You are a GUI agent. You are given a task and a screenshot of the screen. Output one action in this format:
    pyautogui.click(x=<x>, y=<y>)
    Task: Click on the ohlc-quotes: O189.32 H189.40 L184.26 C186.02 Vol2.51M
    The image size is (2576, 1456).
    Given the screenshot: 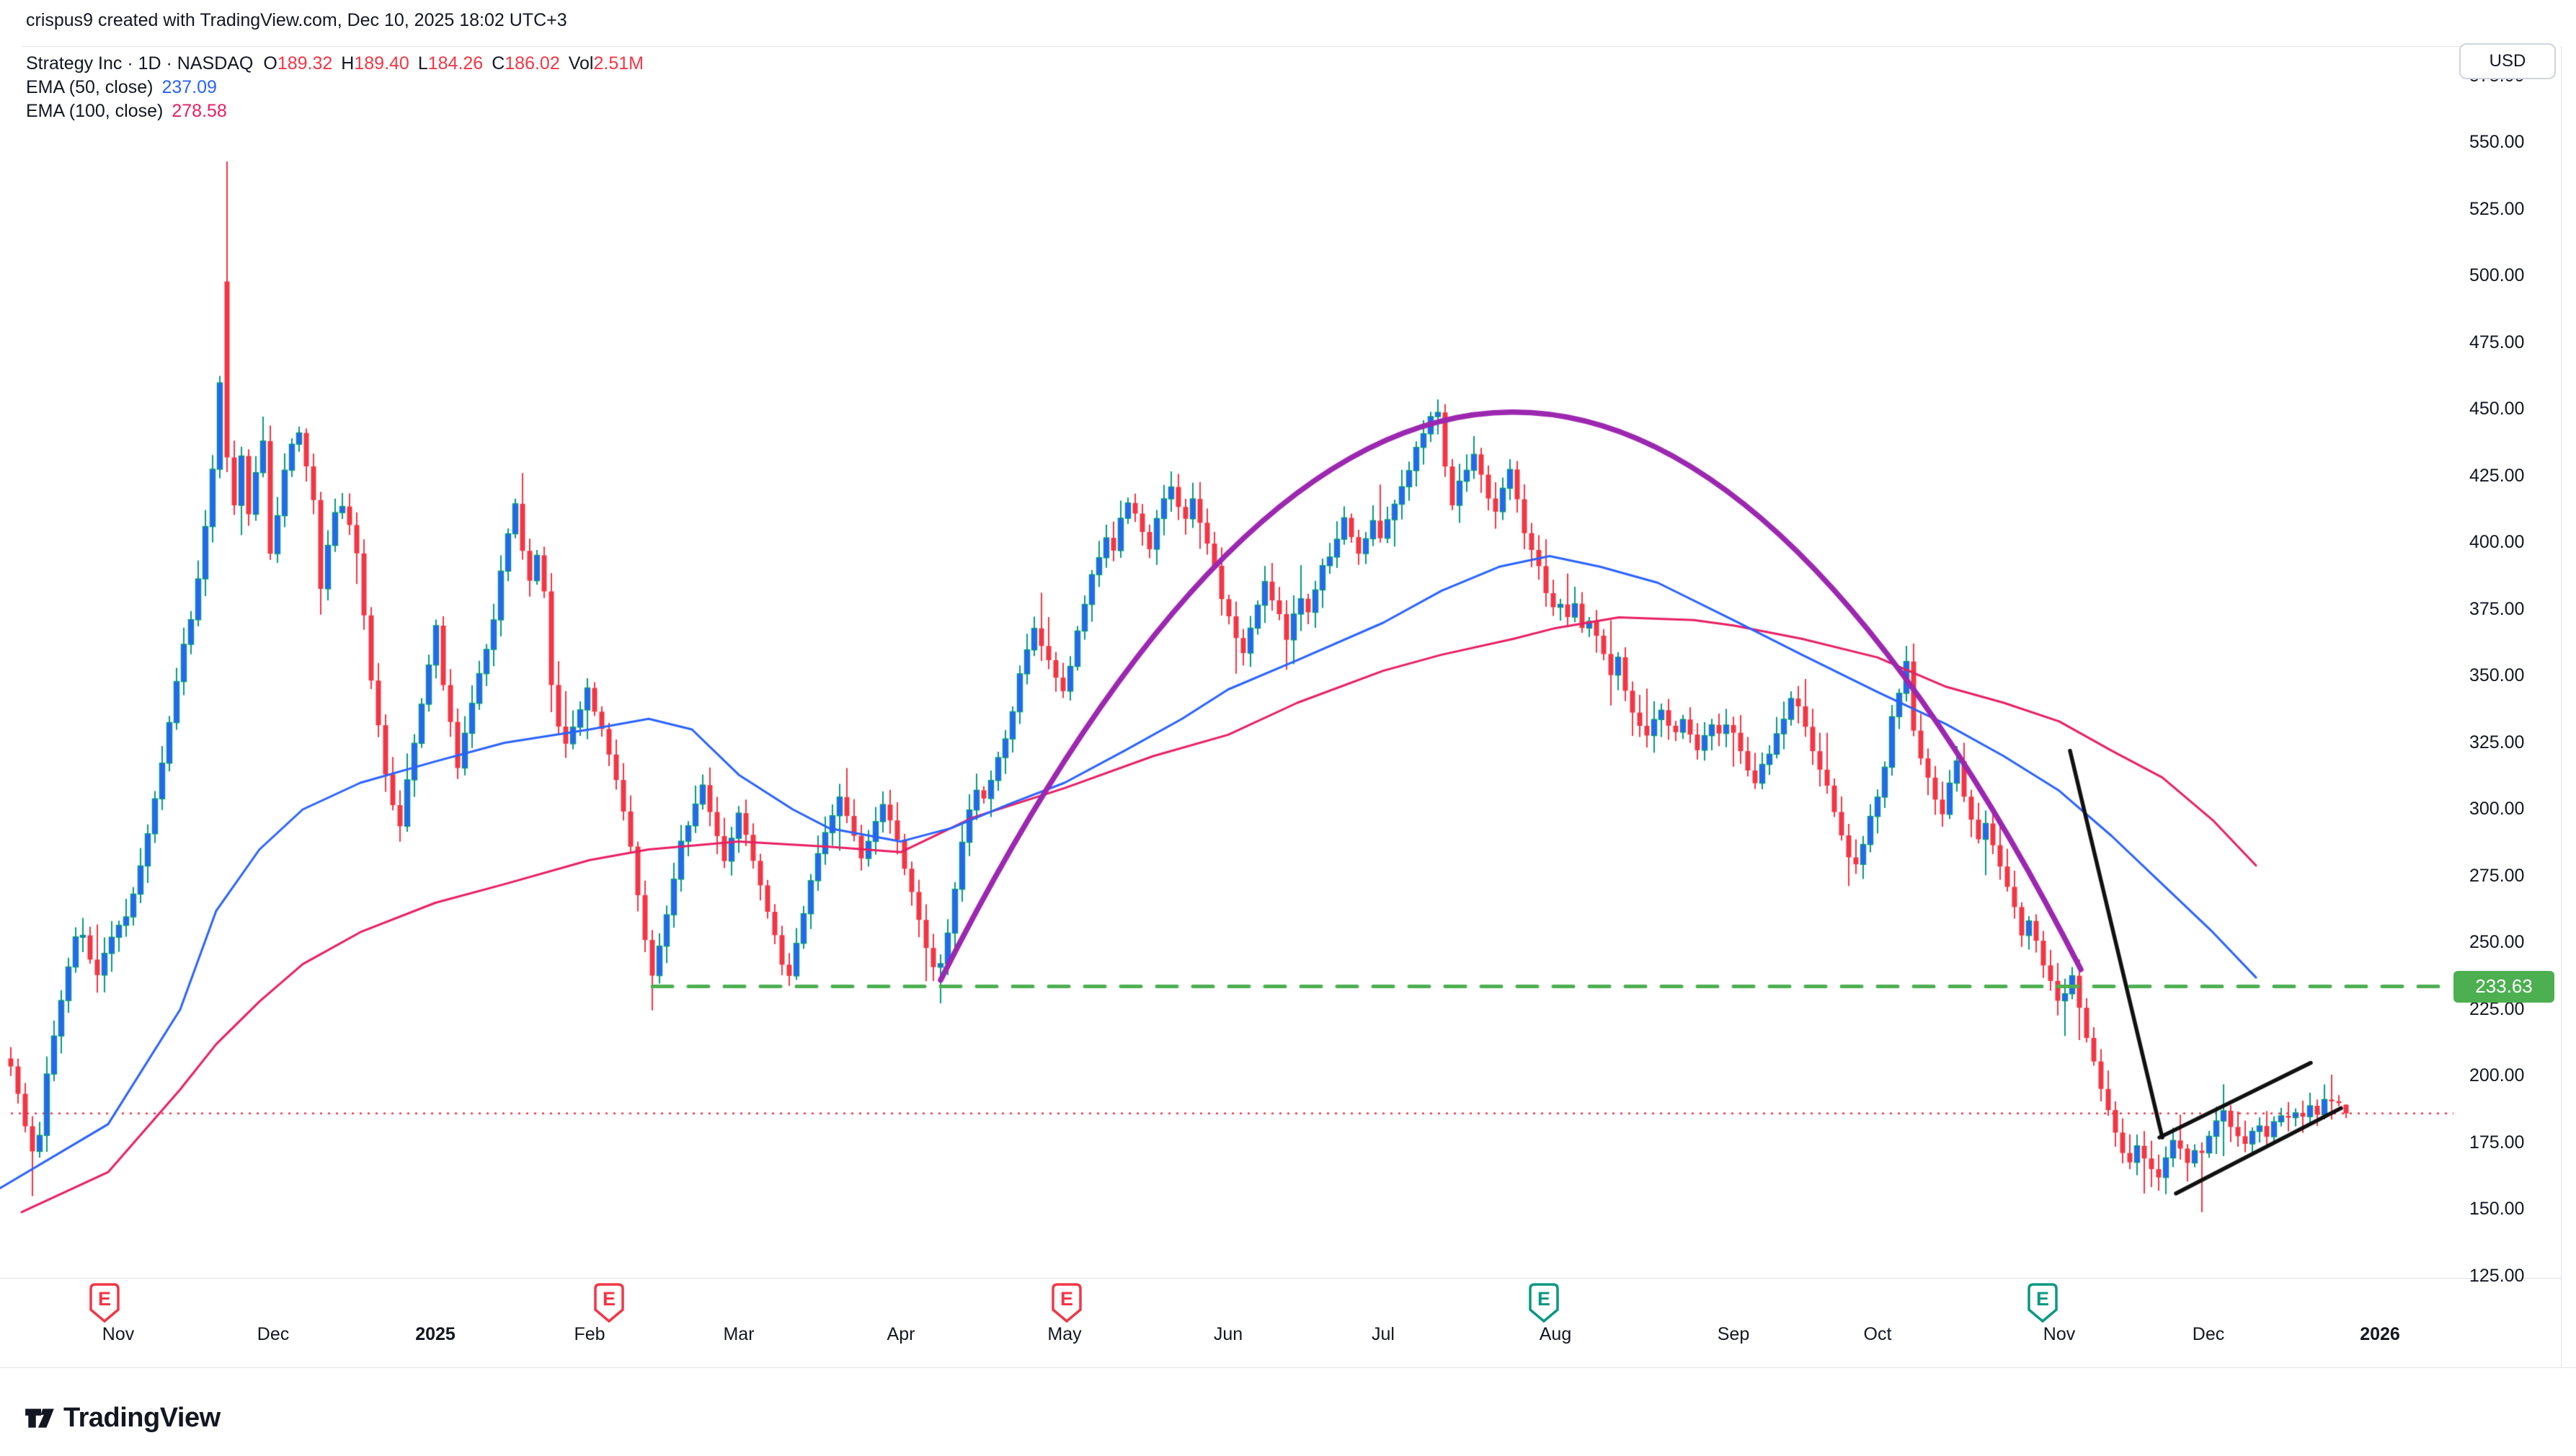 What is the action you would take?
    pyautogui.click(x=458, y=63)
    